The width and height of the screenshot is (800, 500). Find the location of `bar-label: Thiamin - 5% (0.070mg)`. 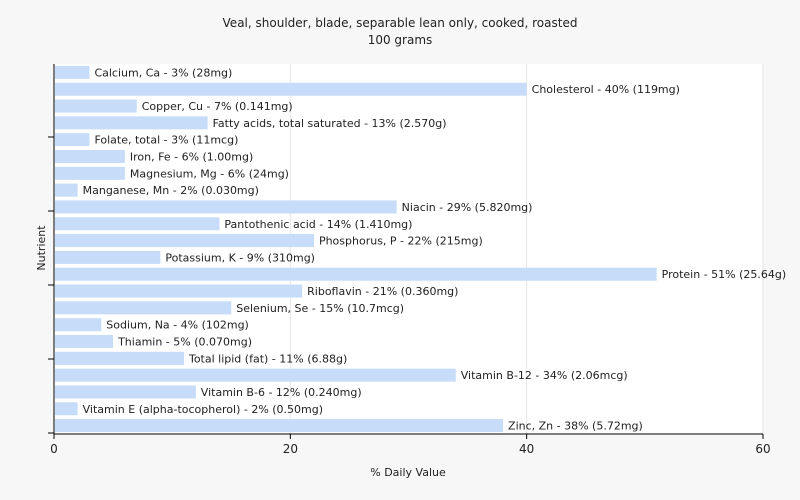

bar-label: Thiamin - 5% (0.070mg) is located at coordinates (184, 342).